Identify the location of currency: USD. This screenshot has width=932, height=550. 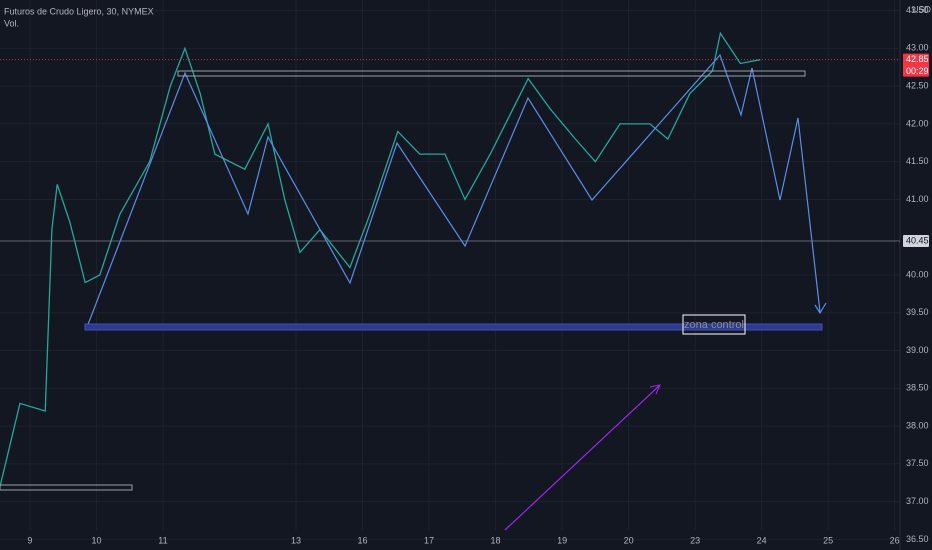
(922, 9).